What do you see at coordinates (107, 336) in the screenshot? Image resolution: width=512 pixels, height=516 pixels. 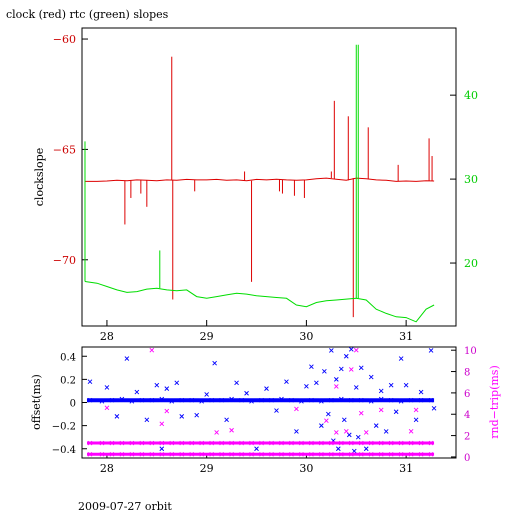 I see `top-x-tick-label: 28` at bounding box center [107, 336].